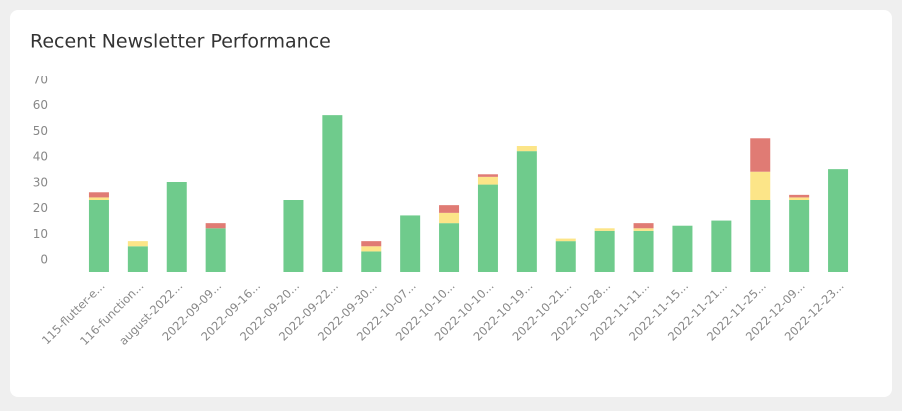  I want to click on y-tick-label: 40, so click(40, 157).